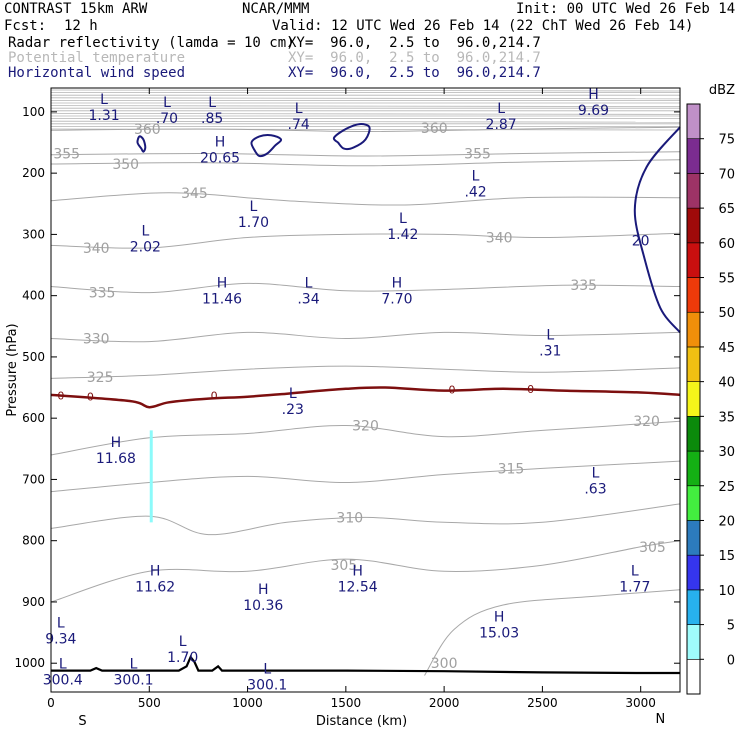 Image resolution: width=740 pixels, height=740 pixels. Describe the element at coordinates (145, 247) in the screenshot. I see `hl-value: 2.02` at that location.